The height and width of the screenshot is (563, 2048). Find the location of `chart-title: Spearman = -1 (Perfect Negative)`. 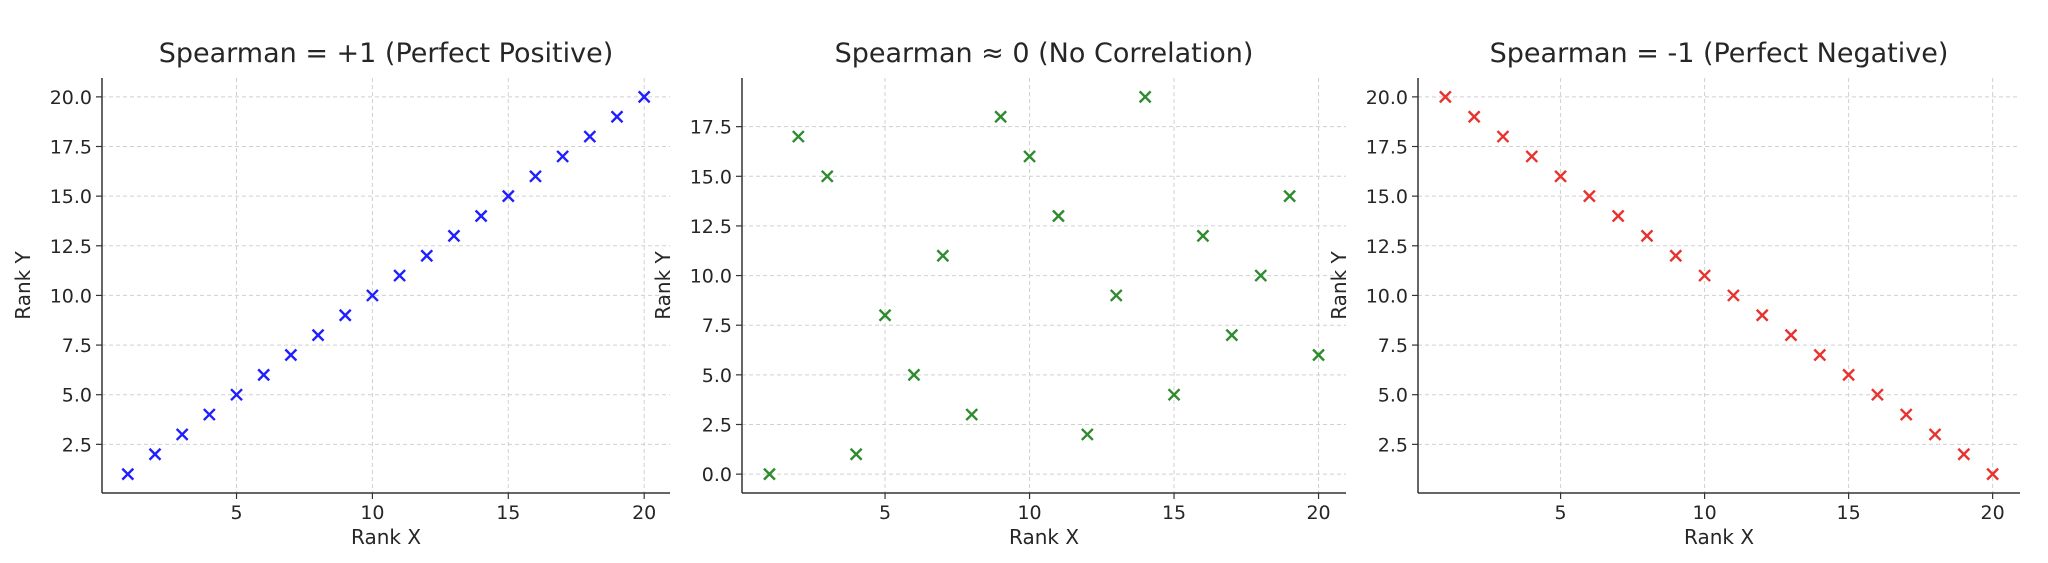

chart-title: Spearman = -1 (Perfect Negative) is located at coordinates (1719, 53).